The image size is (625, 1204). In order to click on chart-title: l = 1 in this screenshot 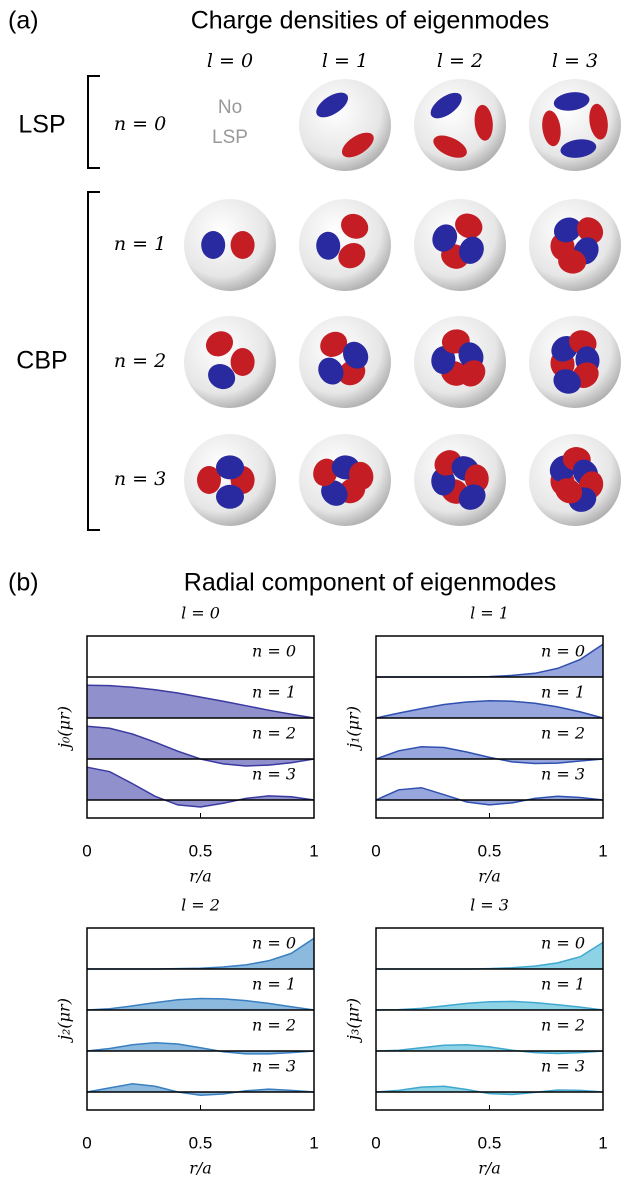, I will do `click(489, 613)`.